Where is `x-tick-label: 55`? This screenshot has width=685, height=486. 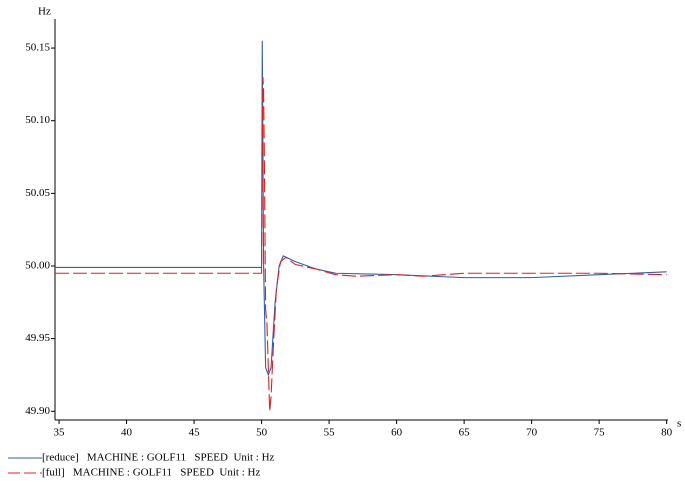
x-tick-label: 55 is located at coordinates (330, 433).